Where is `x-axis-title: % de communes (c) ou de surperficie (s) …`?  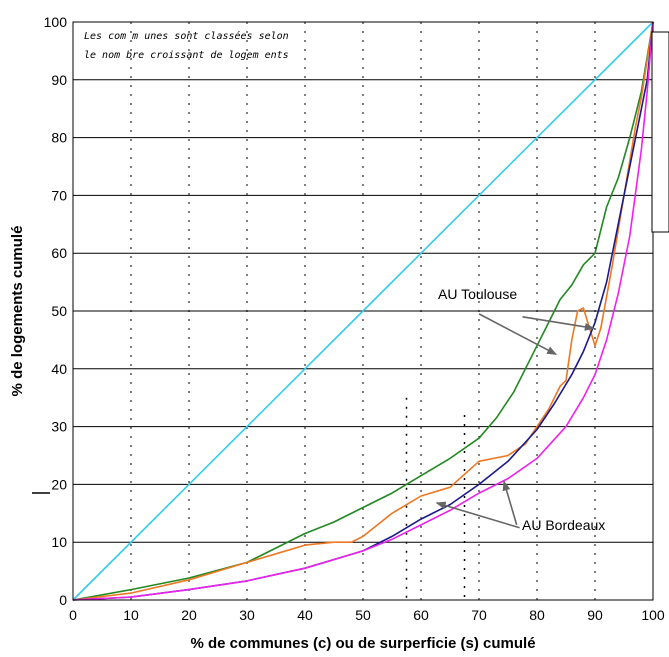
x-axis-title: % de communes (c) ou de surperficie (s) … is located at coordinates (362, 643).